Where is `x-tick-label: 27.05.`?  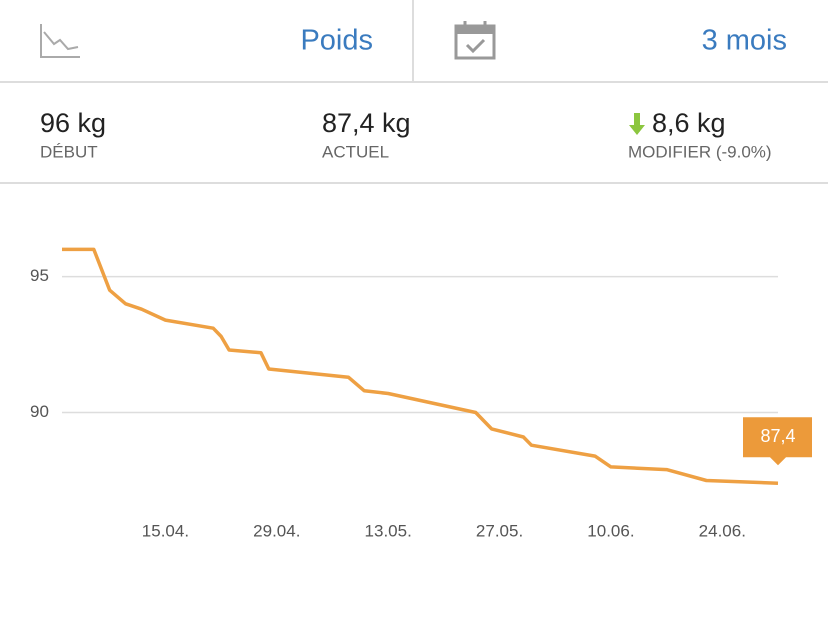 x-tick-label: 27.05. is located at coordinates (499, 530).